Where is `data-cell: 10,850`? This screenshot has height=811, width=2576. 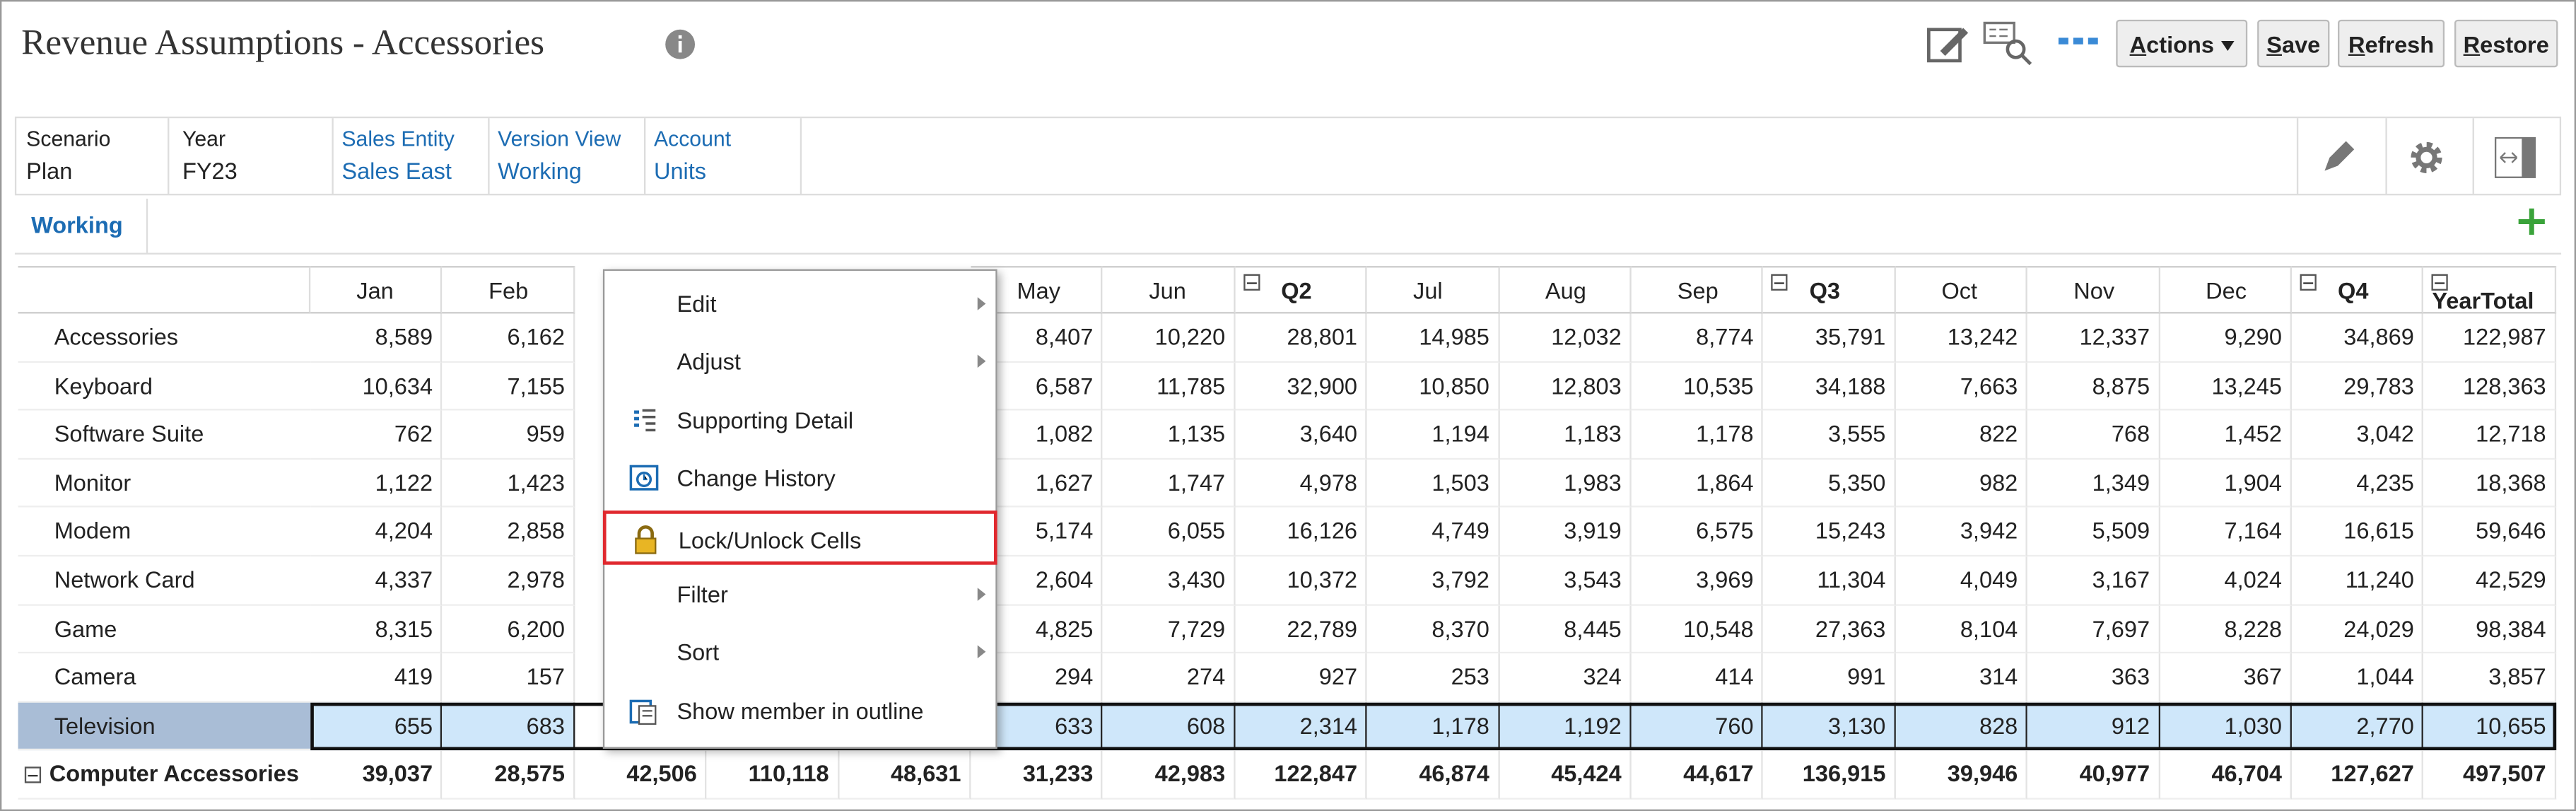 data-cell: 10,850 is located at coordinates (1433, 386).